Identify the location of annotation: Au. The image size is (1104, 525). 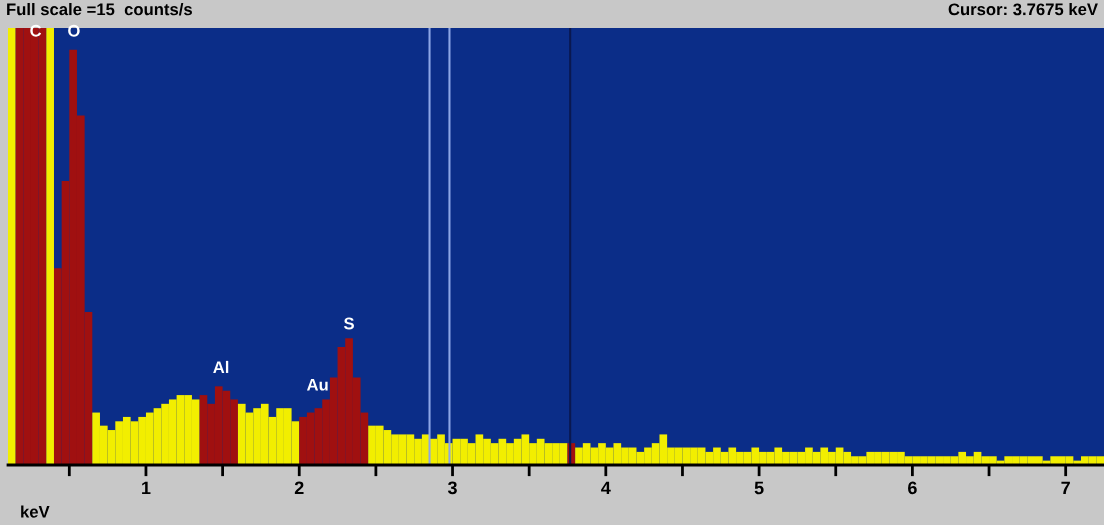
(317, 384).